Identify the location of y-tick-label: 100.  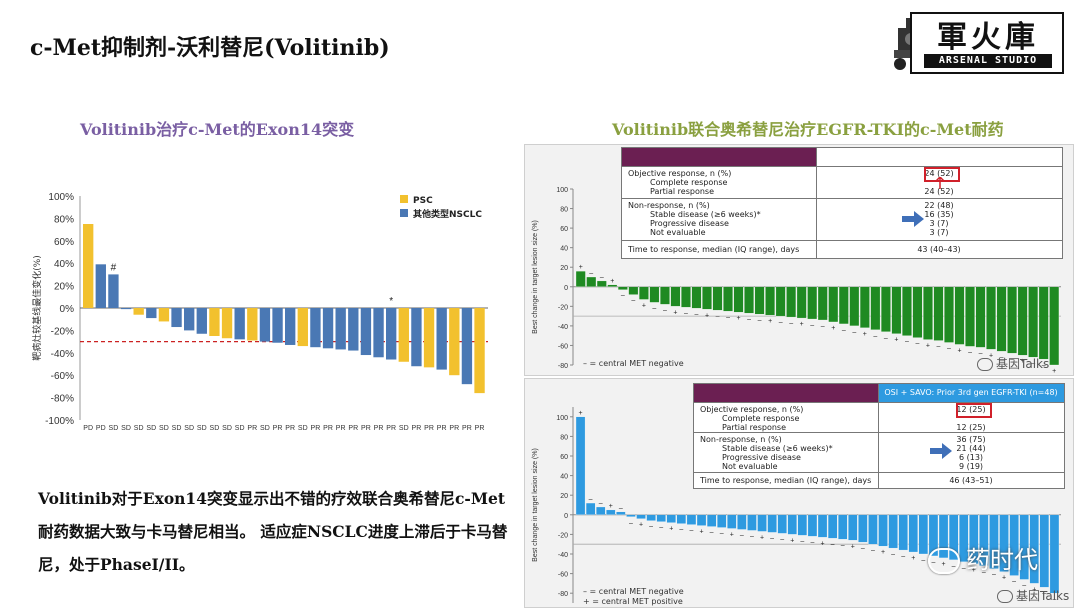
(562, 190).